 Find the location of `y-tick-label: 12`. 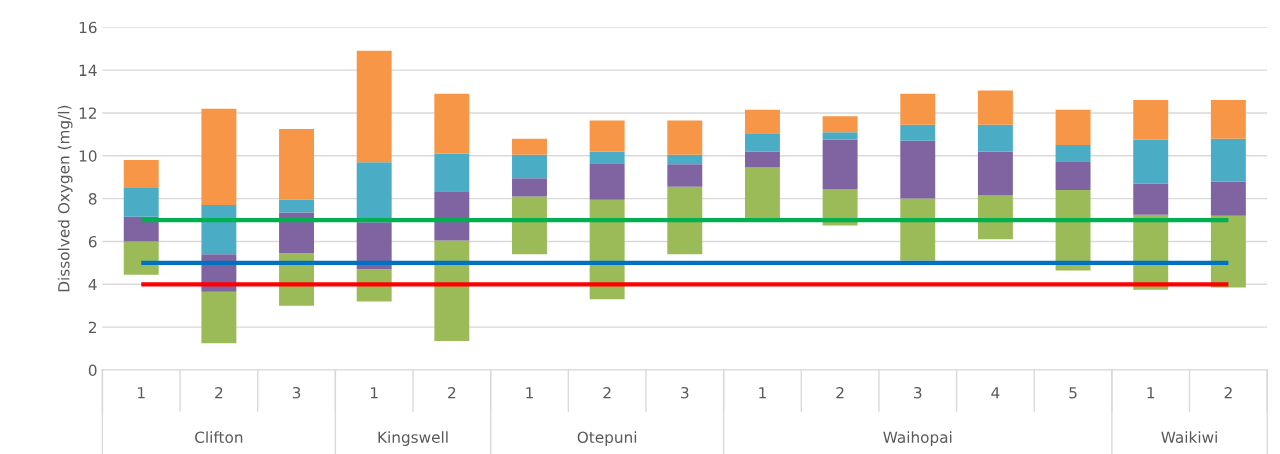

y-tick-label: 12 is located at coordinates (88, 113).